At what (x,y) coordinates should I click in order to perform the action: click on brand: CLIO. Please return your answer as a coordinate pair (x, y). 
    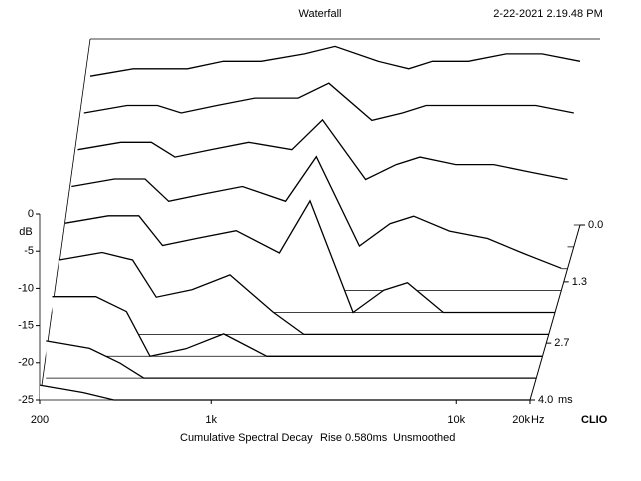
    Looking at the image, I should click on (594, 420).